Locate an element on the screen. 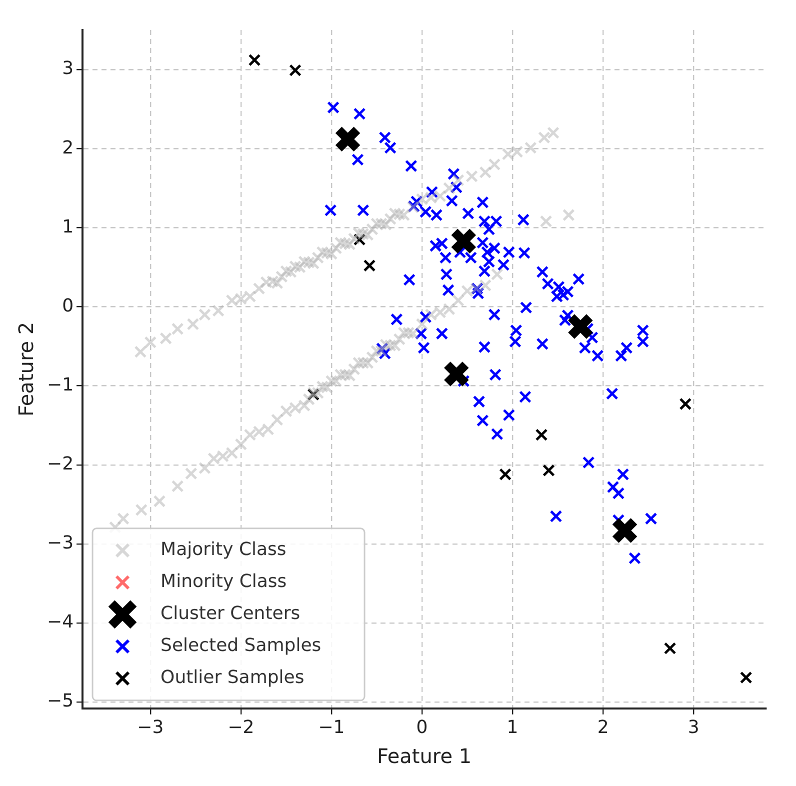 Image resolution: width=796 pixels, height=786 pixels. y-tick-label: −5 is located at coordinates (60, 701).